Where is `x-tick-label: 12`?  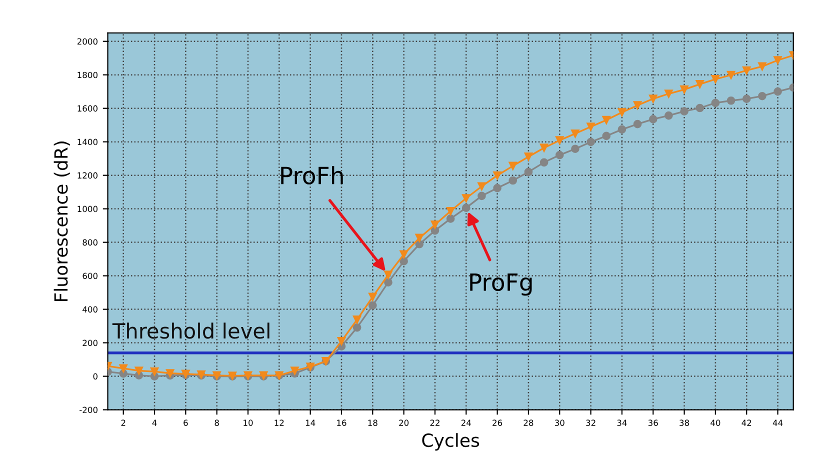
x-tick-label: 12 is located at coordinates (279, 423).